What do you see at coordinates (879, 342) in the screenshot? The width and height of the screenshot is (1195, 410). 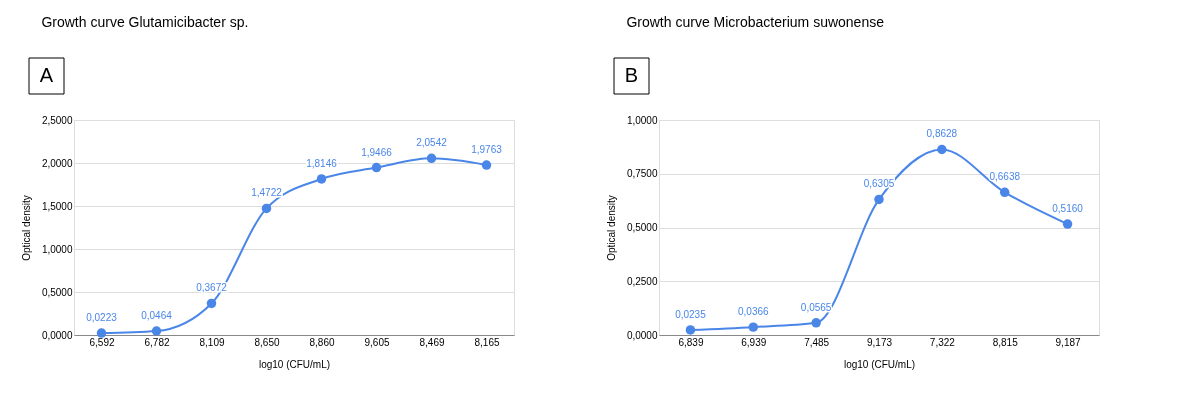 I see `x-tick-label: 9,173` at bounding box center [879, 342].